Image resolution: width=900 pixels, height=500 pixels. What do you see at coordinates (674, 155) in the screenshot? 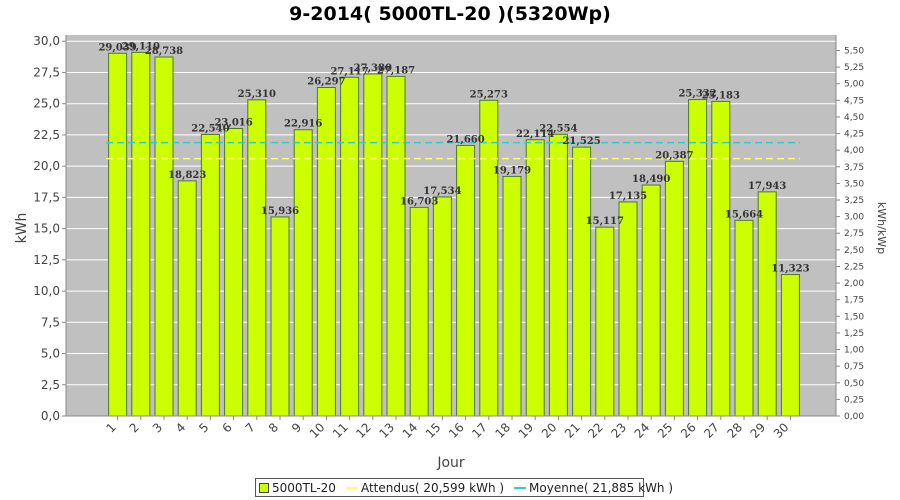
I see `data-label: 20,387` at bounding box center [674, 155].